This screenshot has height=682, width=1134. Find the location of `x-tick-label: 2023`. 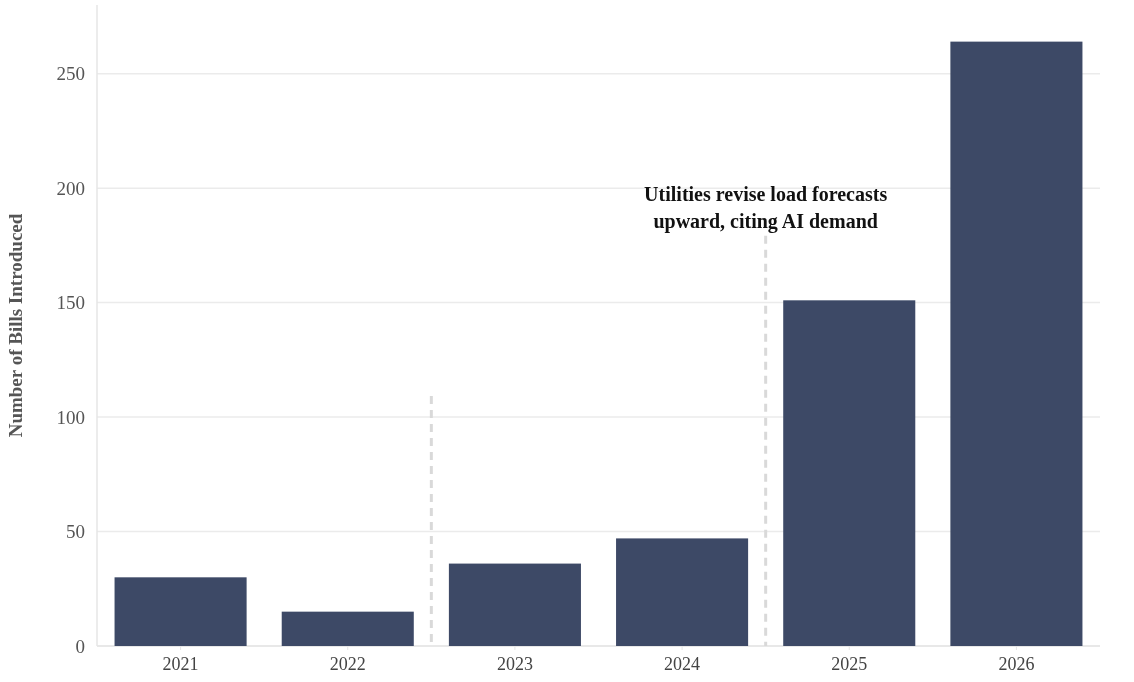

x-tick-label: 2023 is located at coordinates (514, 664).